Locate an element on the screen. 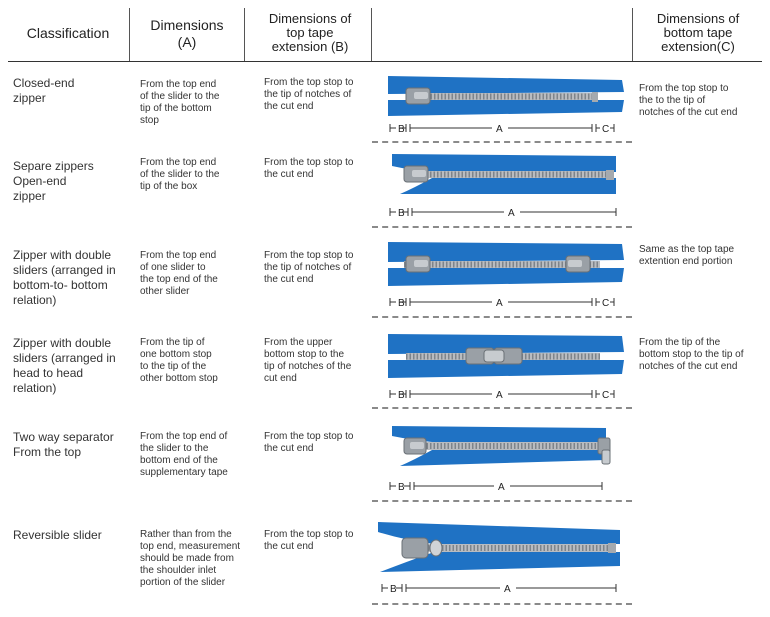  row-5-dim-a-line: bottom end of the is located at coordinates (179, 460).